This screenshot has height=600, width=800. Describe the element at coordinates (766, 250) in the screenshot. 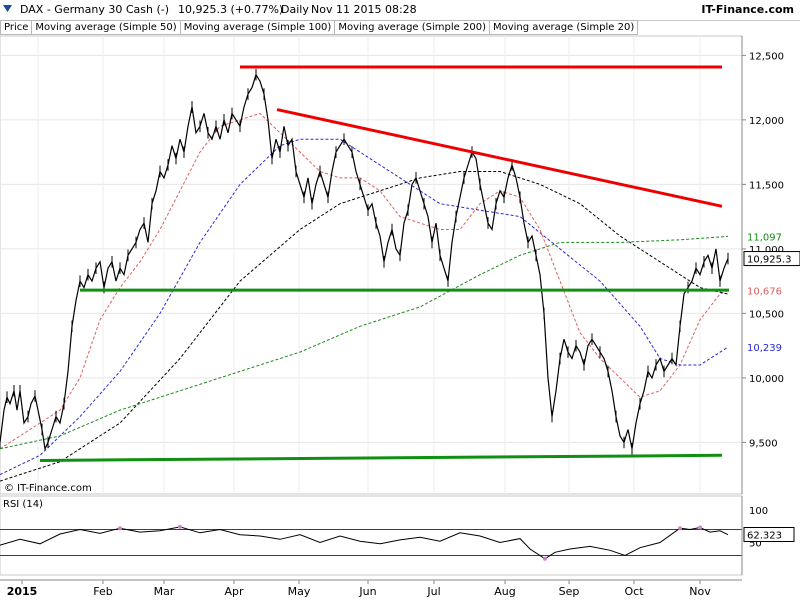

I see `y-tick-label: 11,000` at that location.